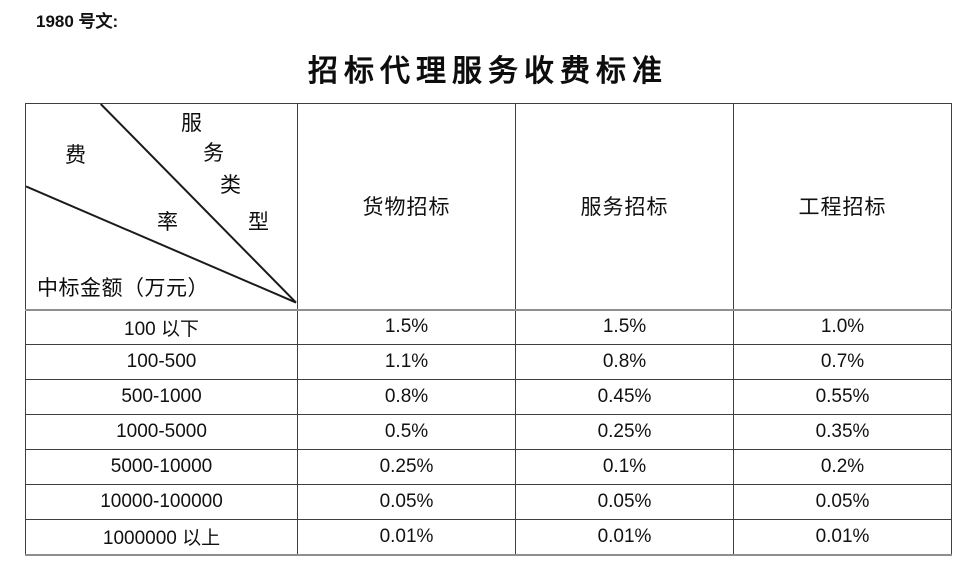 This screenshot has height=581, width=976. Describe the element at coordinates (231, 185) in the screenshot. I see `diagonal-label-service-type-char: 类` at that location.